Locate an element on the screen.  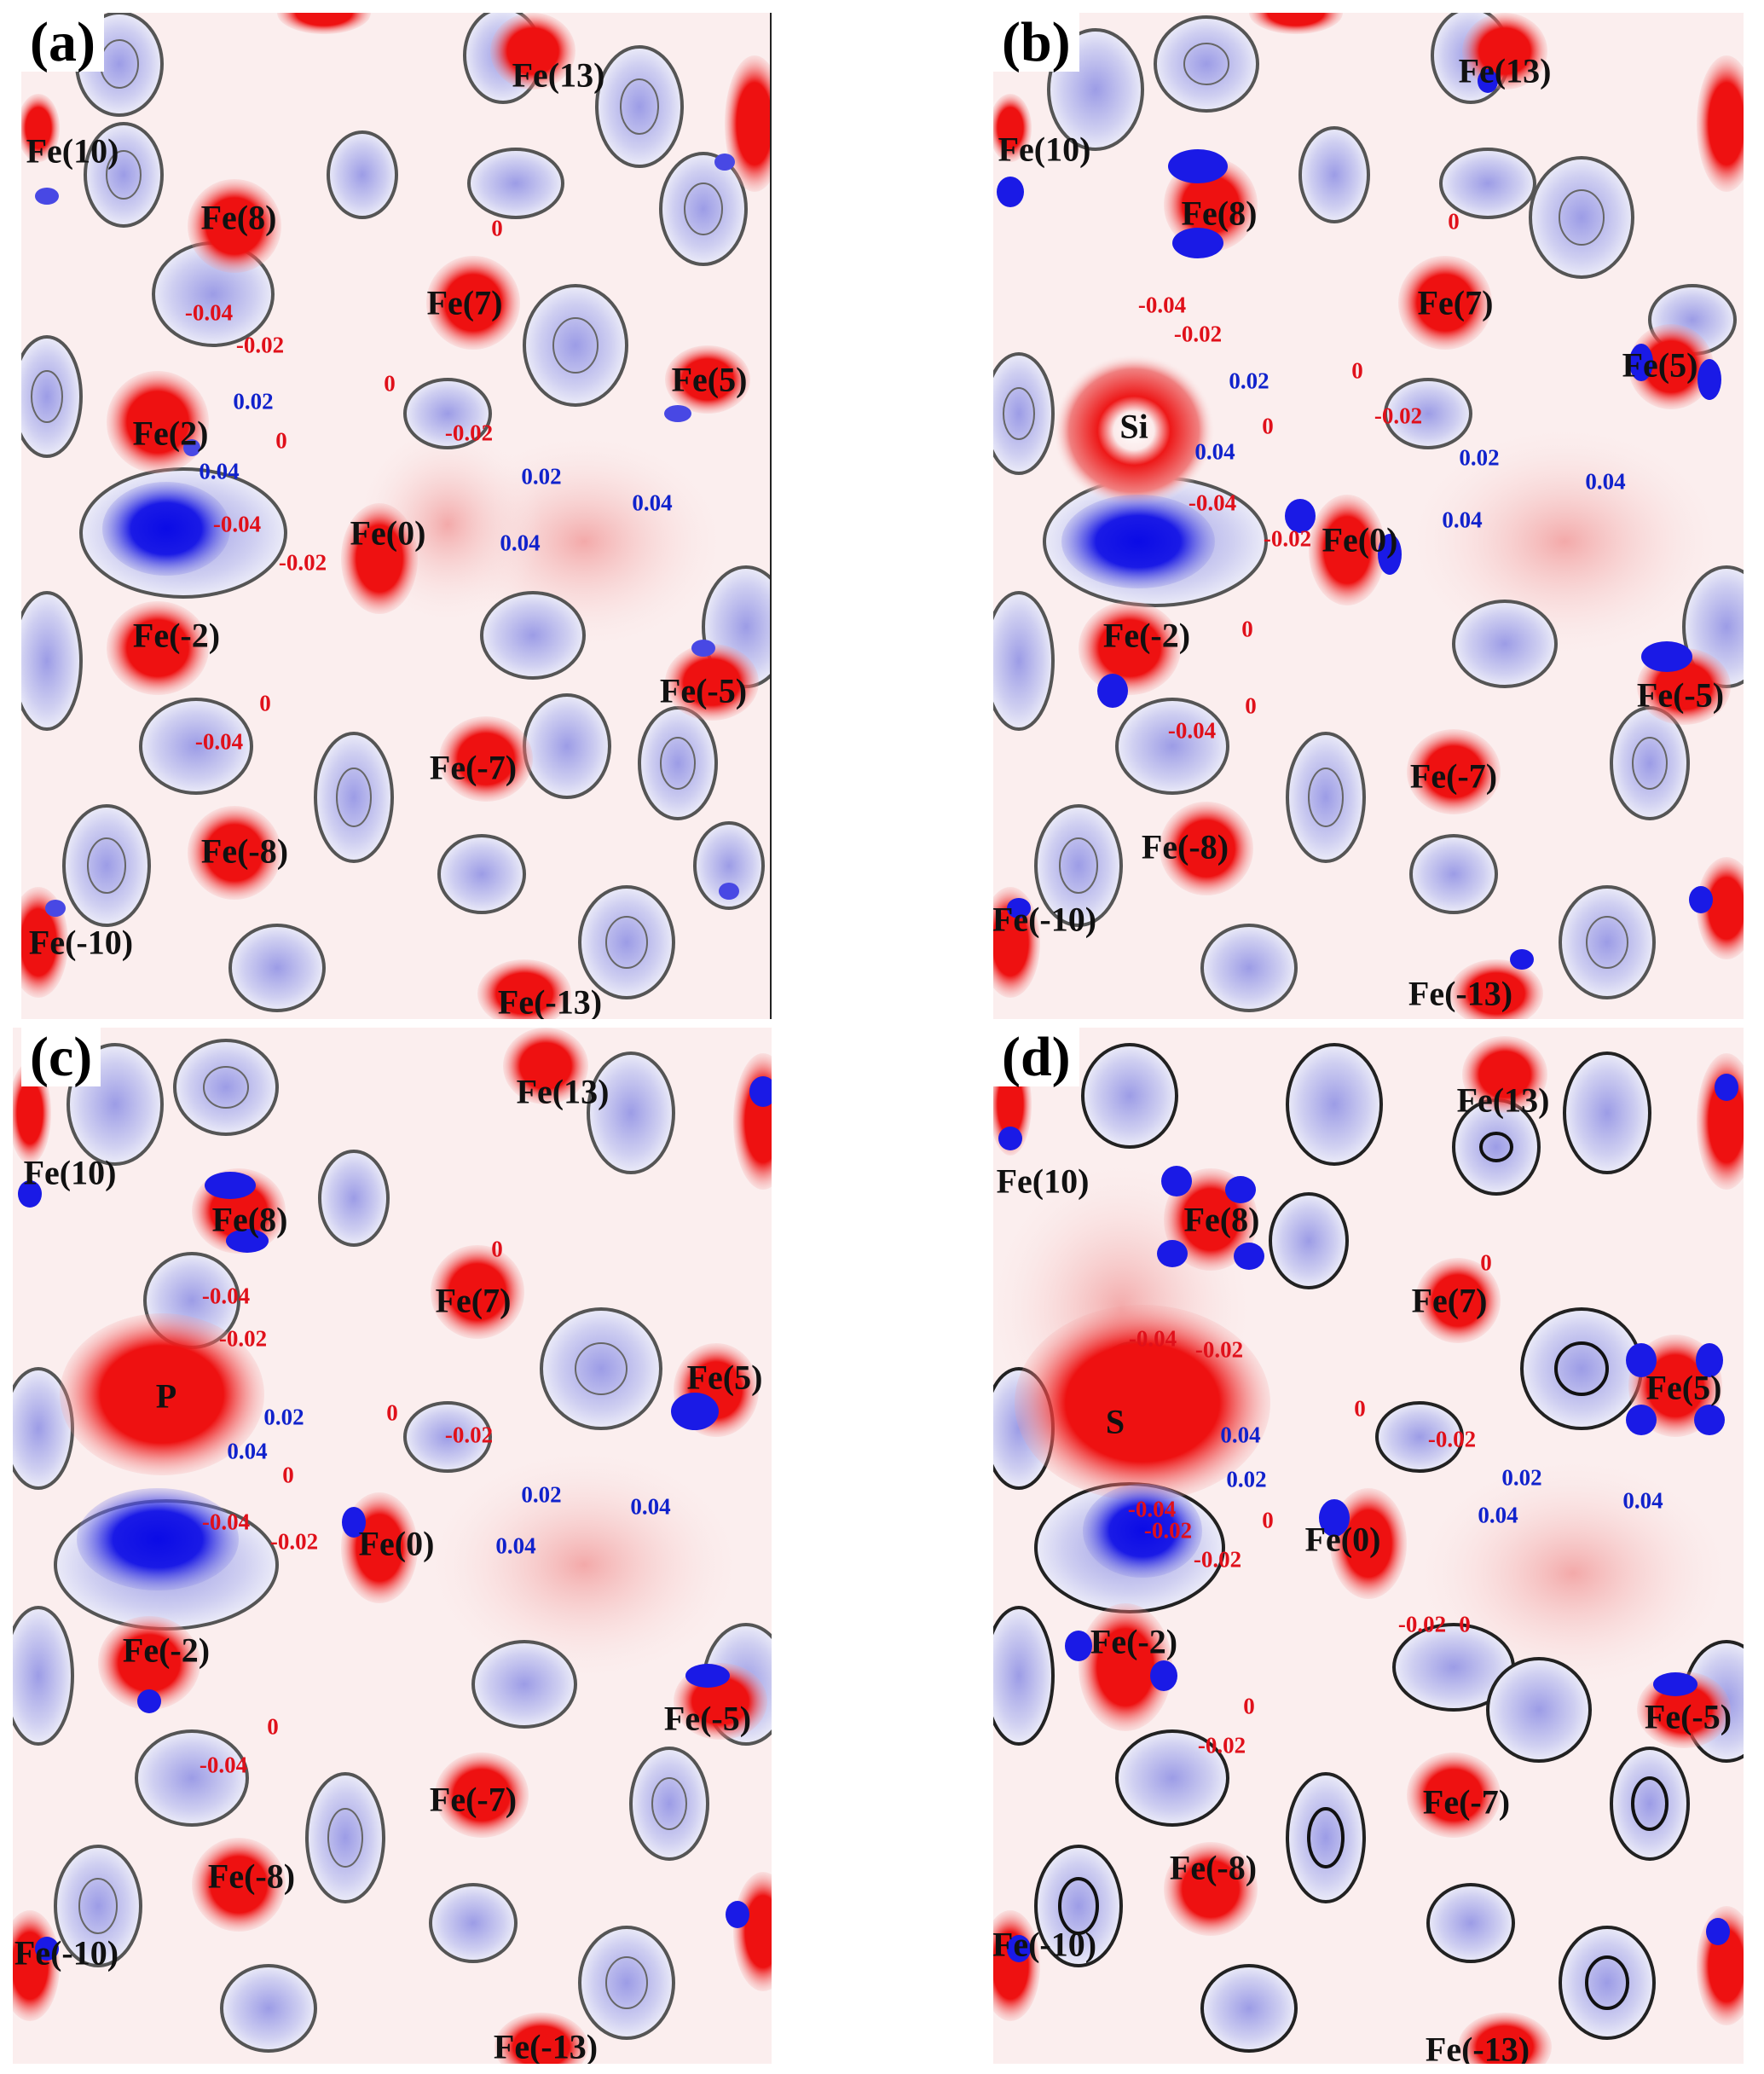
atom-label: Fe(2) is located at coordinates (170, 434).